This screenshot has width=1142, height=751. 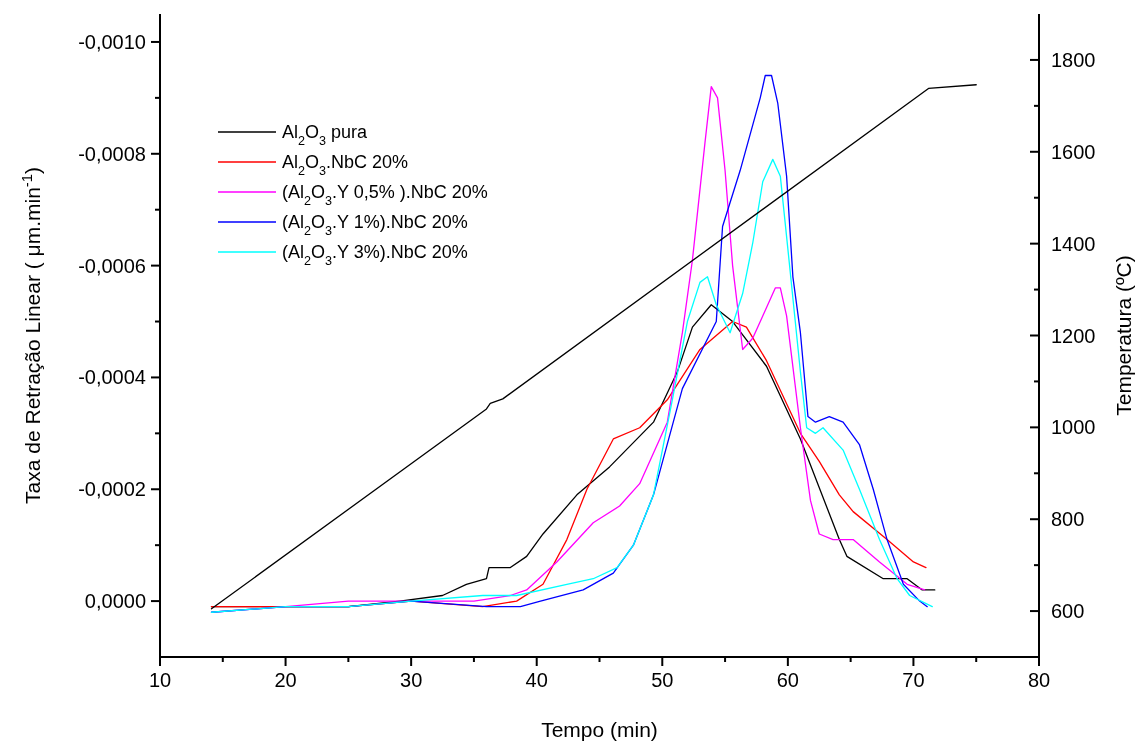 I want to click on y2-tick-label: 1400, so click(x=1073, y=243).